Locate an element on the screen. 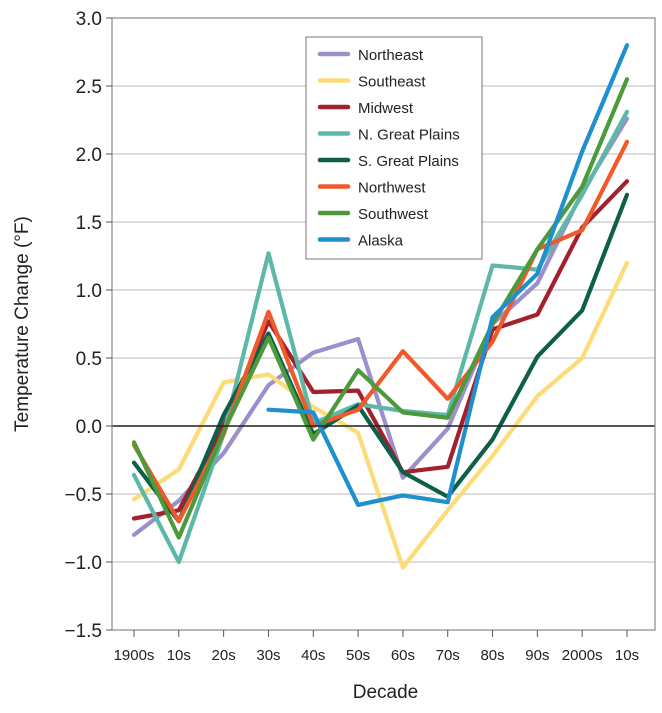 The height and width of the screenshot is (713, 662). x-tick-label: 60s is located at coordinates (403, 655).